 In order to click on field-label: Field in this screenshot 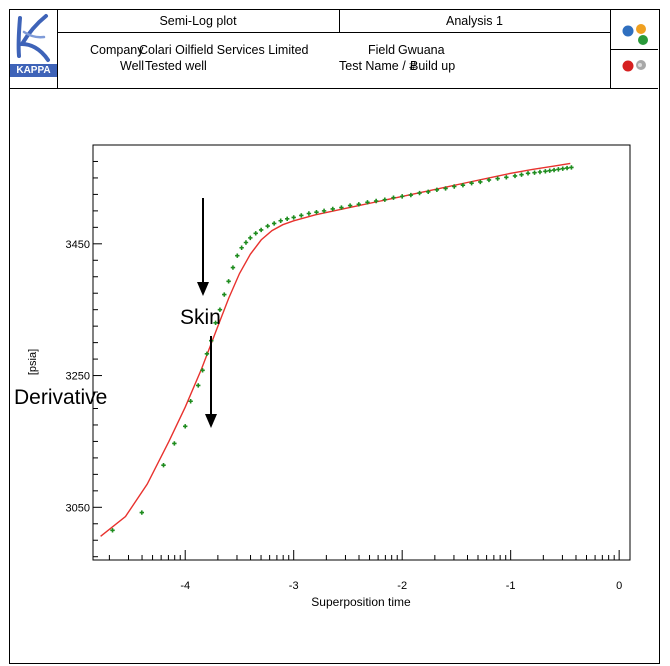, I will do `click(382, 50)`.